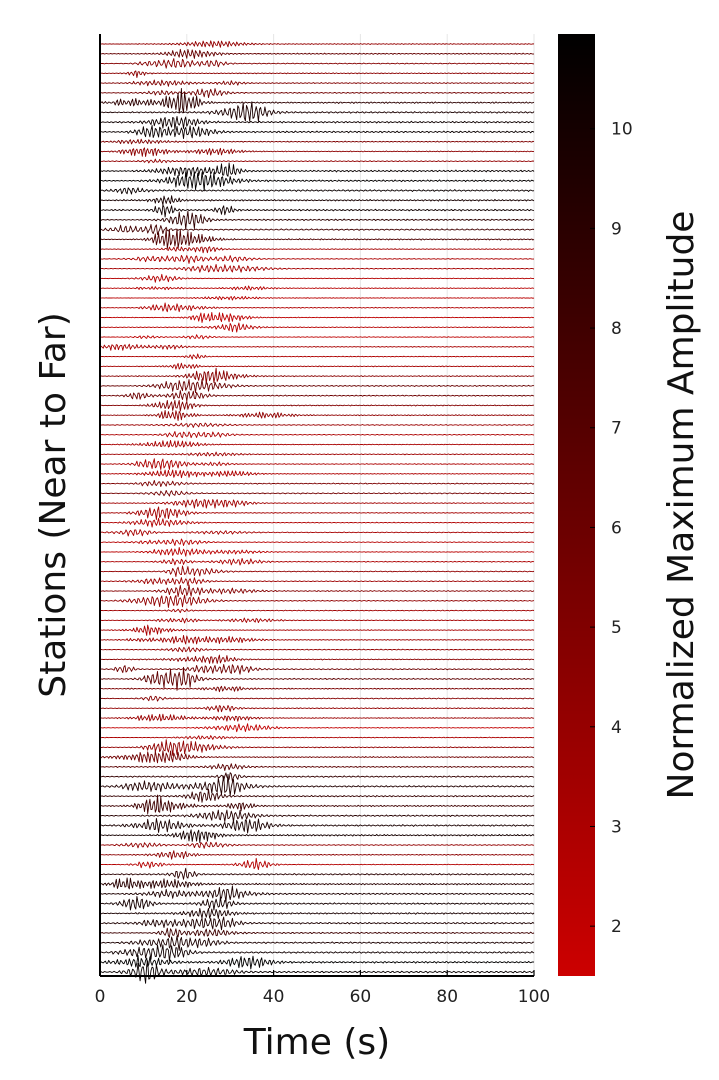 The height and width of the screenshot is (1080, 719). Describe the element at coordinates (361, 997) in the screenshot. I see `x-tick-label: 60` at that location.